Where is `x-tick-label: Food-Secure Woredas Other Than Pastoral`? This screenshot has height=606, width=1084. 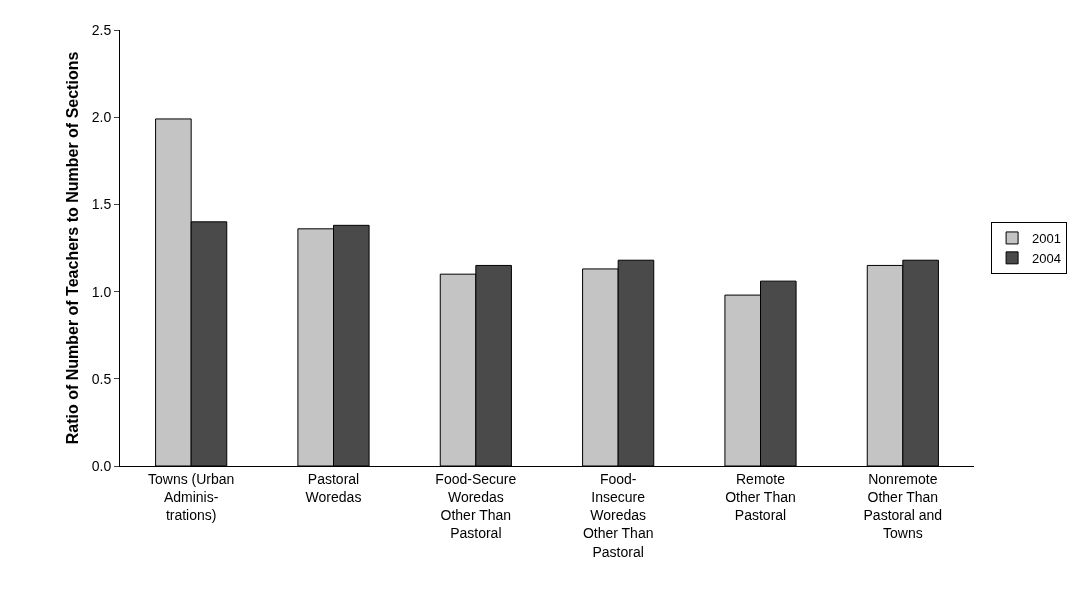 x-tick-label: Food-Secure Woredas Other Than Pastoral is located at coordinates (476, 506).